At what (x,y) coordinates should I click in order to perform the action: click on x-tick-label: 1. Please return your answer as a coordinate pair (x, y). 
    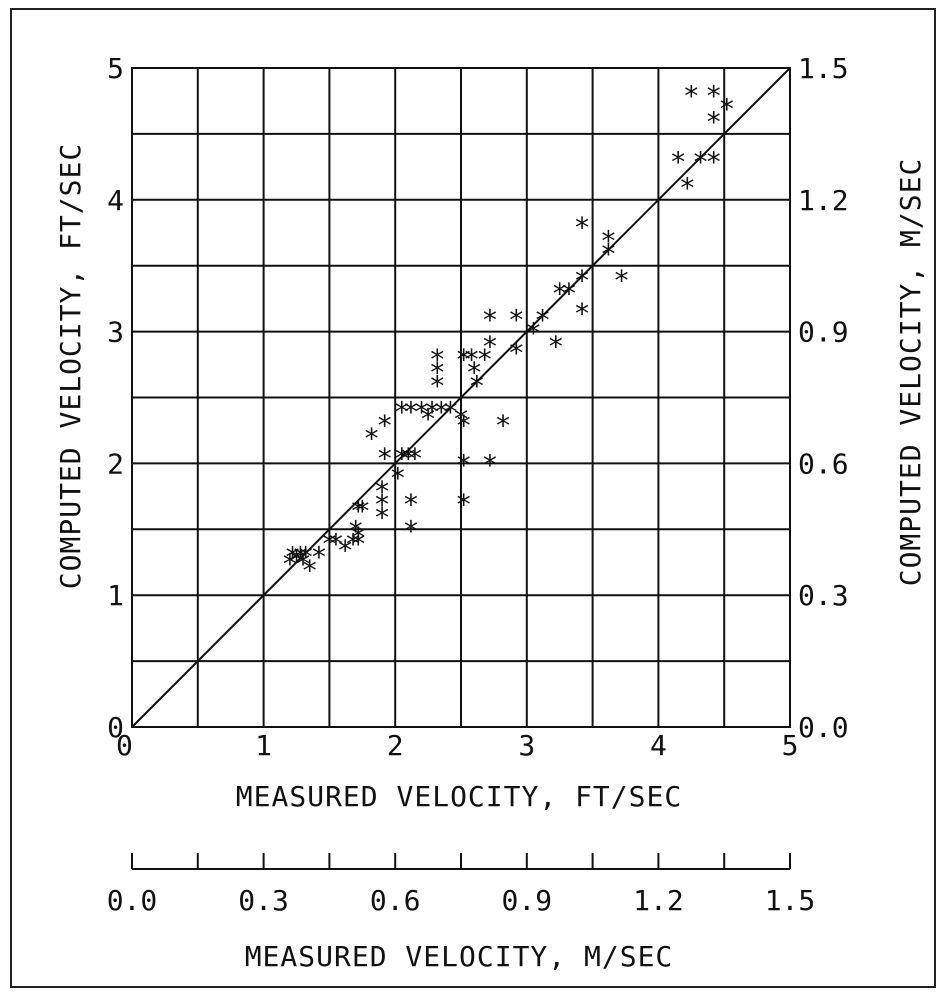
    Looking at the image, I should click on (263, 745).